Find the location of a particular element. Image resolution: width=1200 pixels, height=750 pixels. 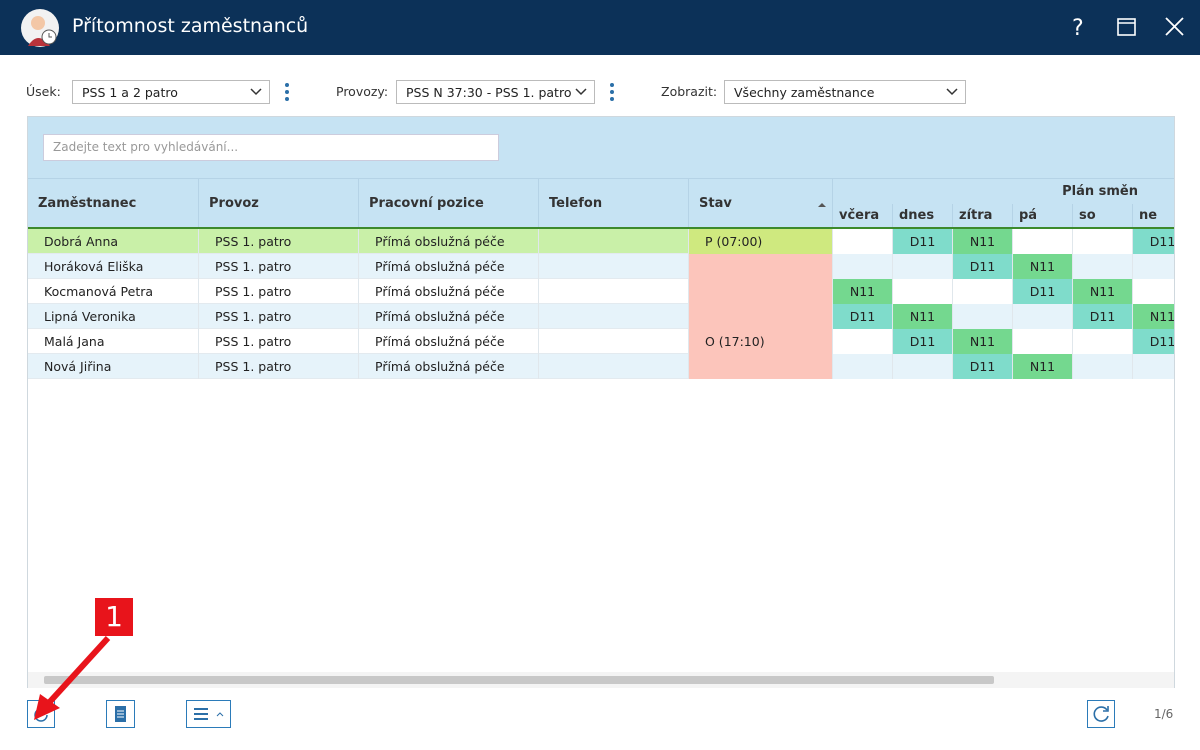

annotation-label: 1 is located at coordinates (114, 617).